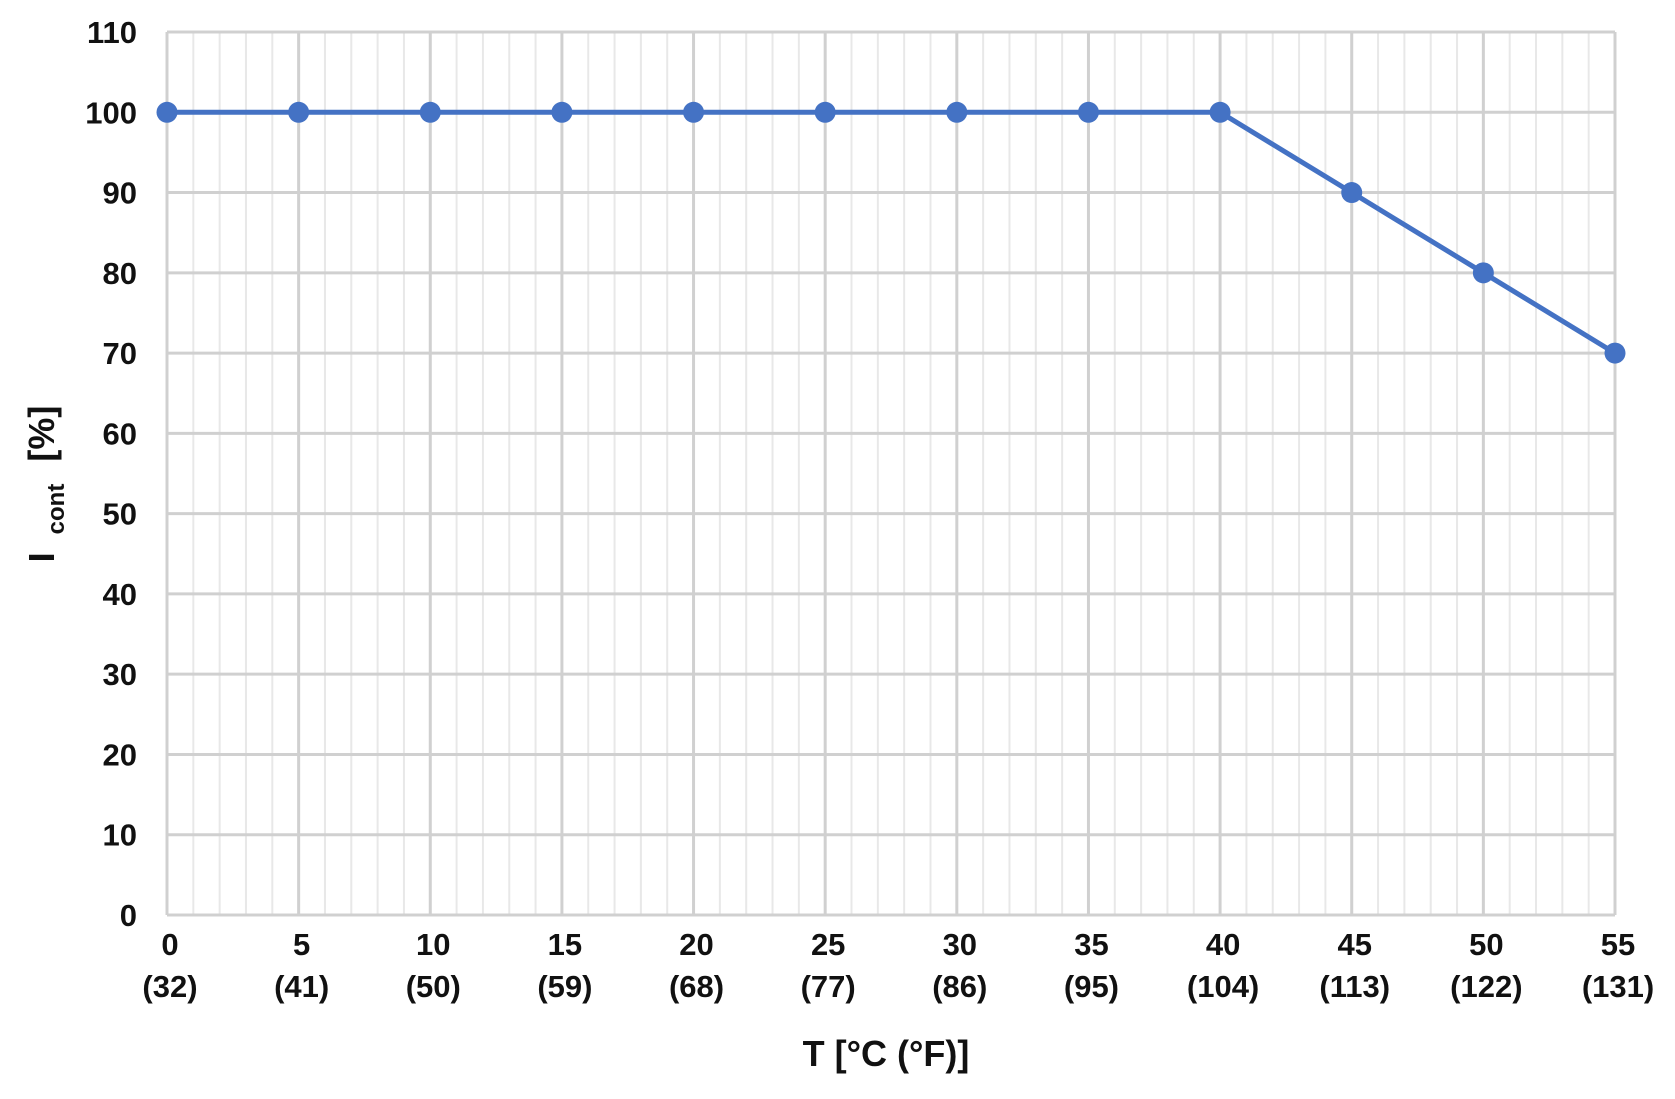 This screenshot has height=1099, width=1675. I want to click on x-tick-label-fahrenheit: (77), so click(828, 986).